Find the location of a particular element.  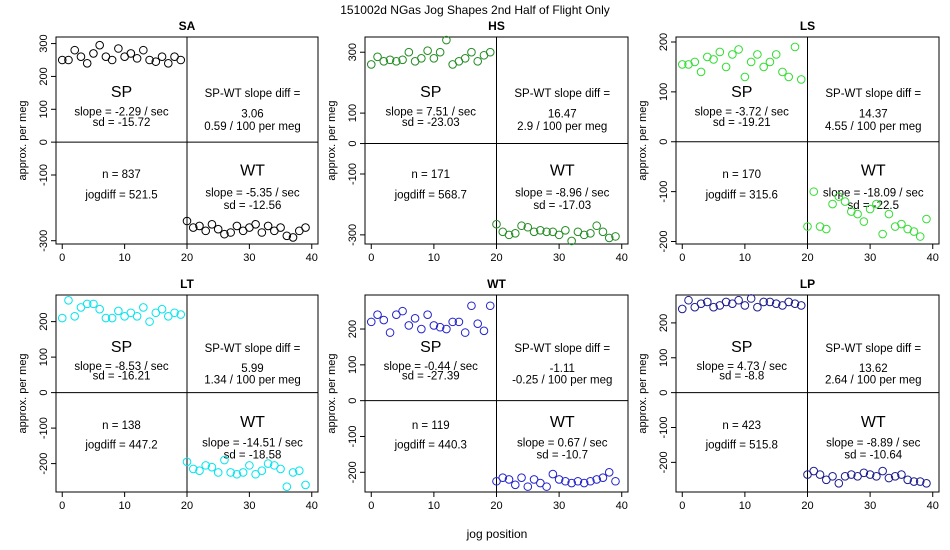

wt-sd: sd = -10.64 is located at coordinates (873, 456).